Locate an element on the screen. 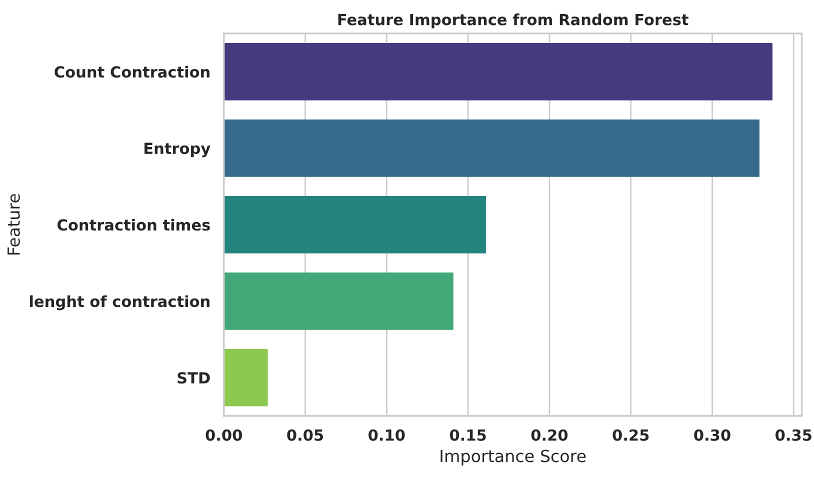 This screenshot has height=478, width=814. y-tick-label: STD is located at coordinates (194, 378).